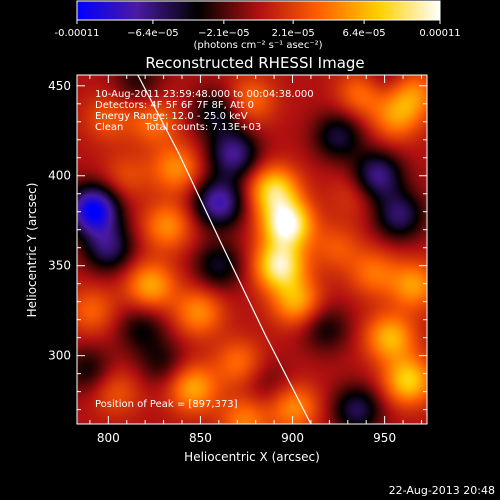 This screenshot has width=500, height=500. What do you see at coordinates (202, 127) in the screenshot?
I see `annotation-total-counts: Total counts: 7.13E+03` at bounding box center [202, 127].